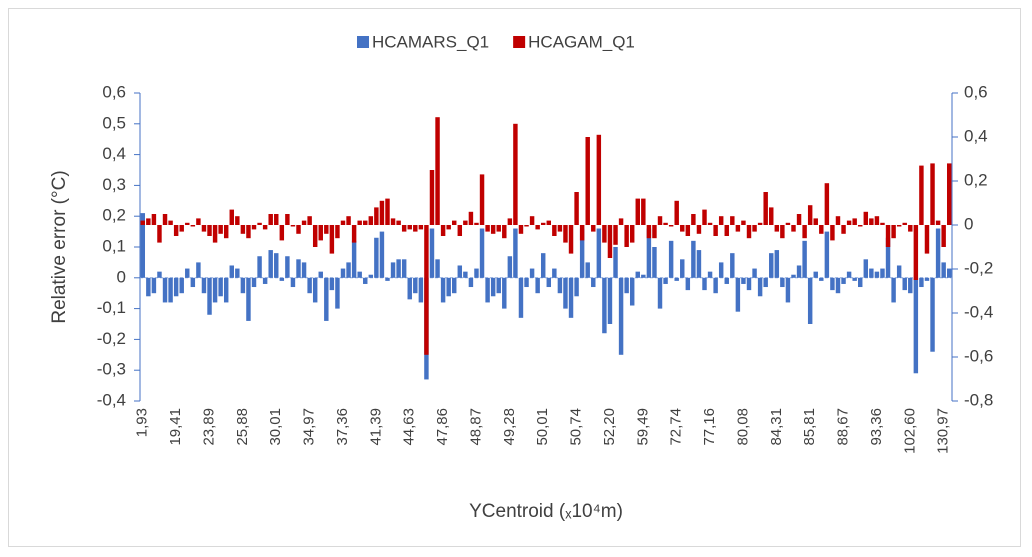 This screenshot has height=557, width=1032. Describe the element at coordinates (363, 42) in the screenshot. I see `legend-swatch` at that location.